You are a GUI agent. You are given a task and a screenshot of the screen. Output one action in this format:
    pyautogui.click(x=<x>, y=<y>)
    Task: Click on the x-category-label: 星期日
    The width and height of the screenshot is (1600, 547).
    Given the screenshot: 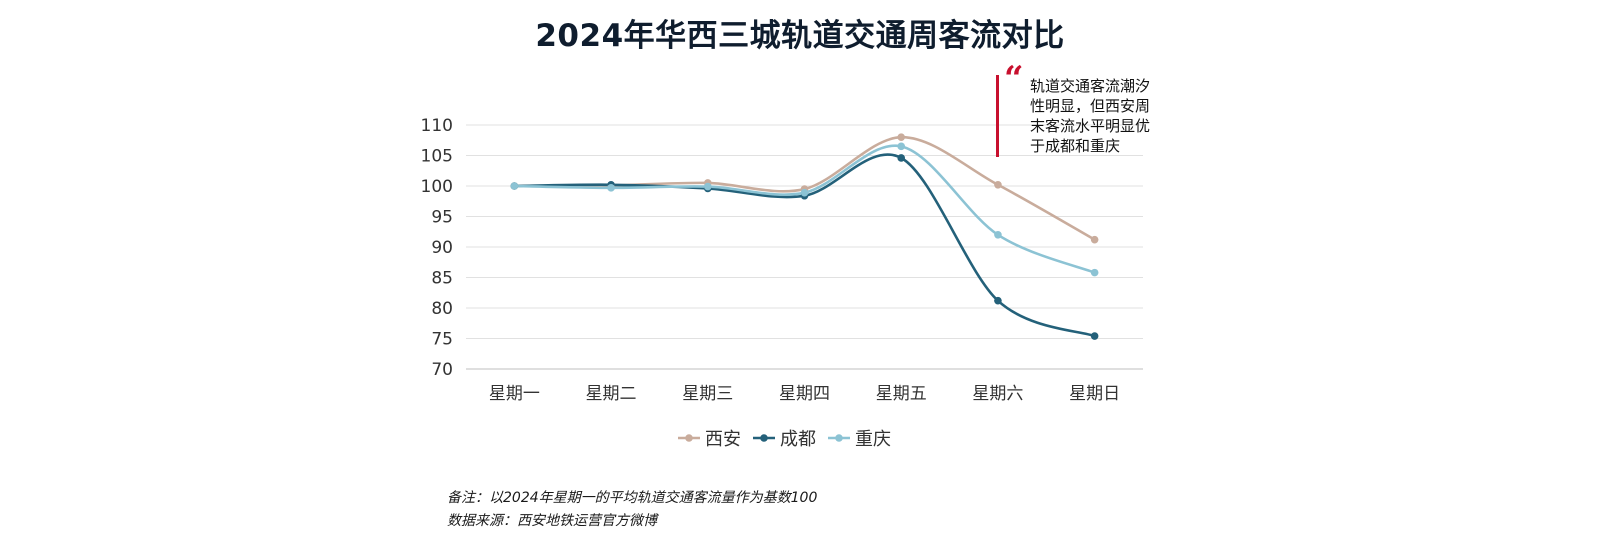 What is the action you would take?
    pyautogui.click(x=1094, y=394)
    